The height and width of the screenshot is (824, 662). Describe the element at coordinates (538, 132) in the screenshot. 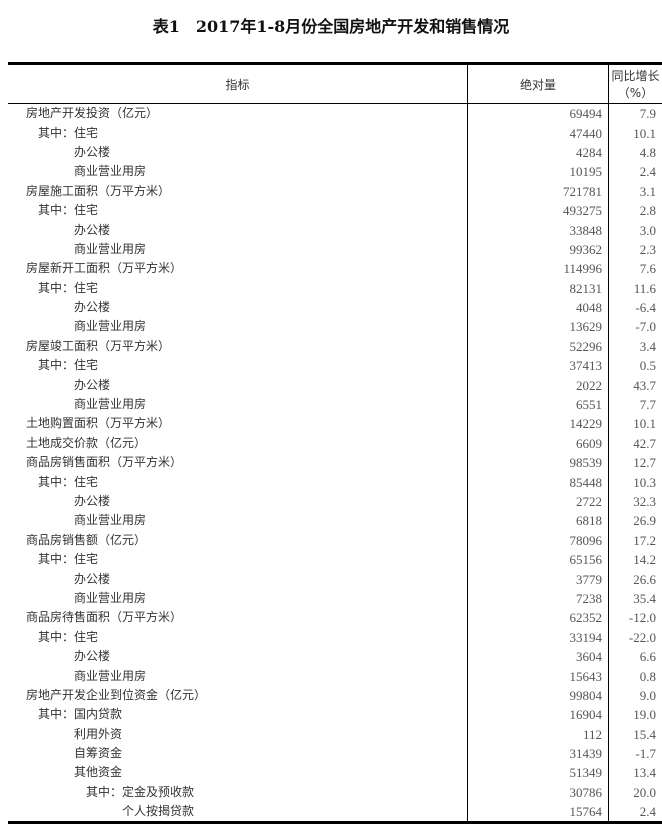

I see `row-value: 47440` at that location.